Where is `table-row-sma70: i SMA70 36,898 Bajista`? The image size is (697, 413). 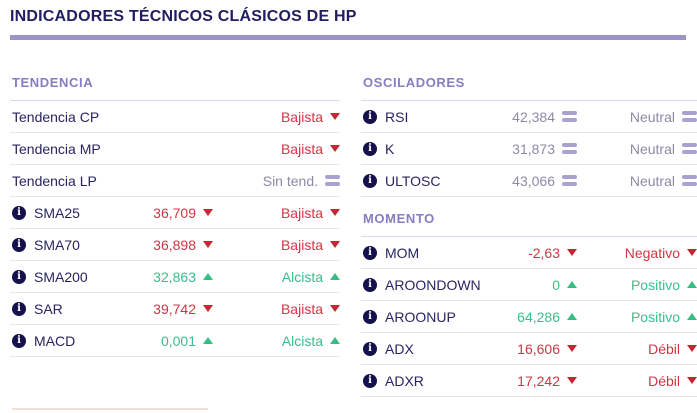
table-row-sma70: i SMA70 36,898 Bajista is located at coordinates (175, 245).